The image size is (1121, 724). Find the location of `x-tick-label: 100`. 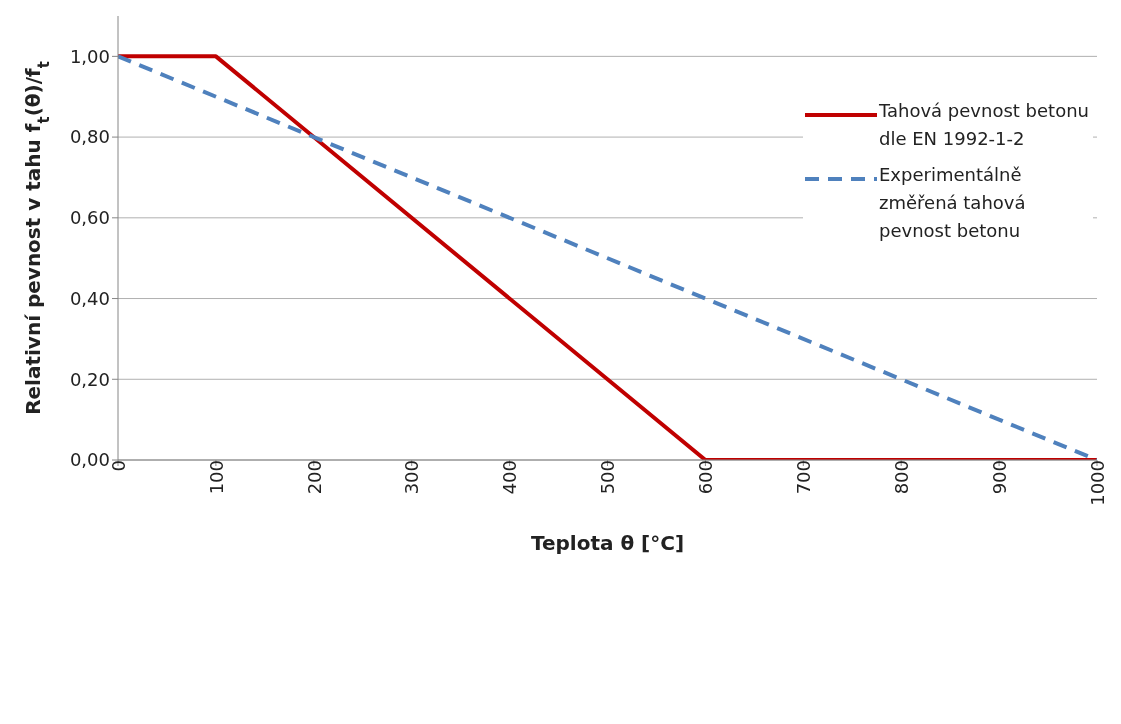

x-tick-label: 100 is located at coordinates (216, 477).